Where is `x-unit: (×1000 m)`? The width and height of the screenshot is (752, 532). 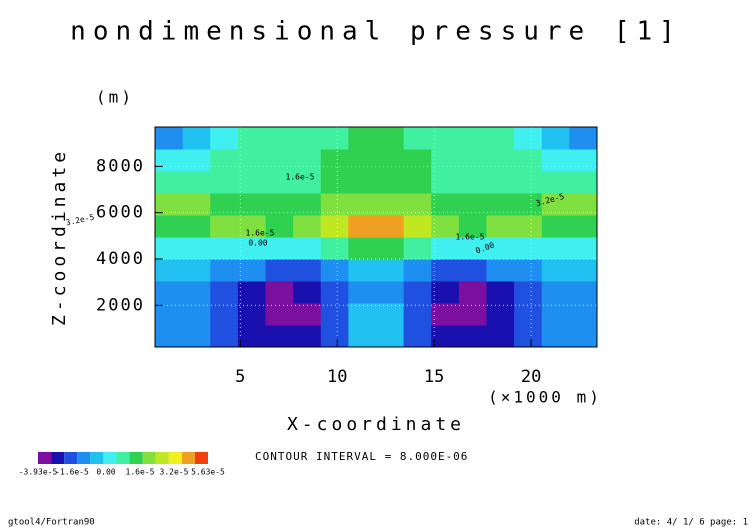
x-unit: (×1000 m) is located at coordinates (545, 397).